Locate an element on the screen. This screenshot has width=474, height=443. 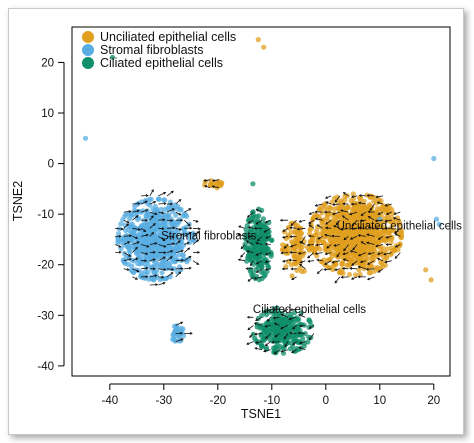
cluster-annotation: Ciliated epithelial cells is located at coordinates (309, 310).